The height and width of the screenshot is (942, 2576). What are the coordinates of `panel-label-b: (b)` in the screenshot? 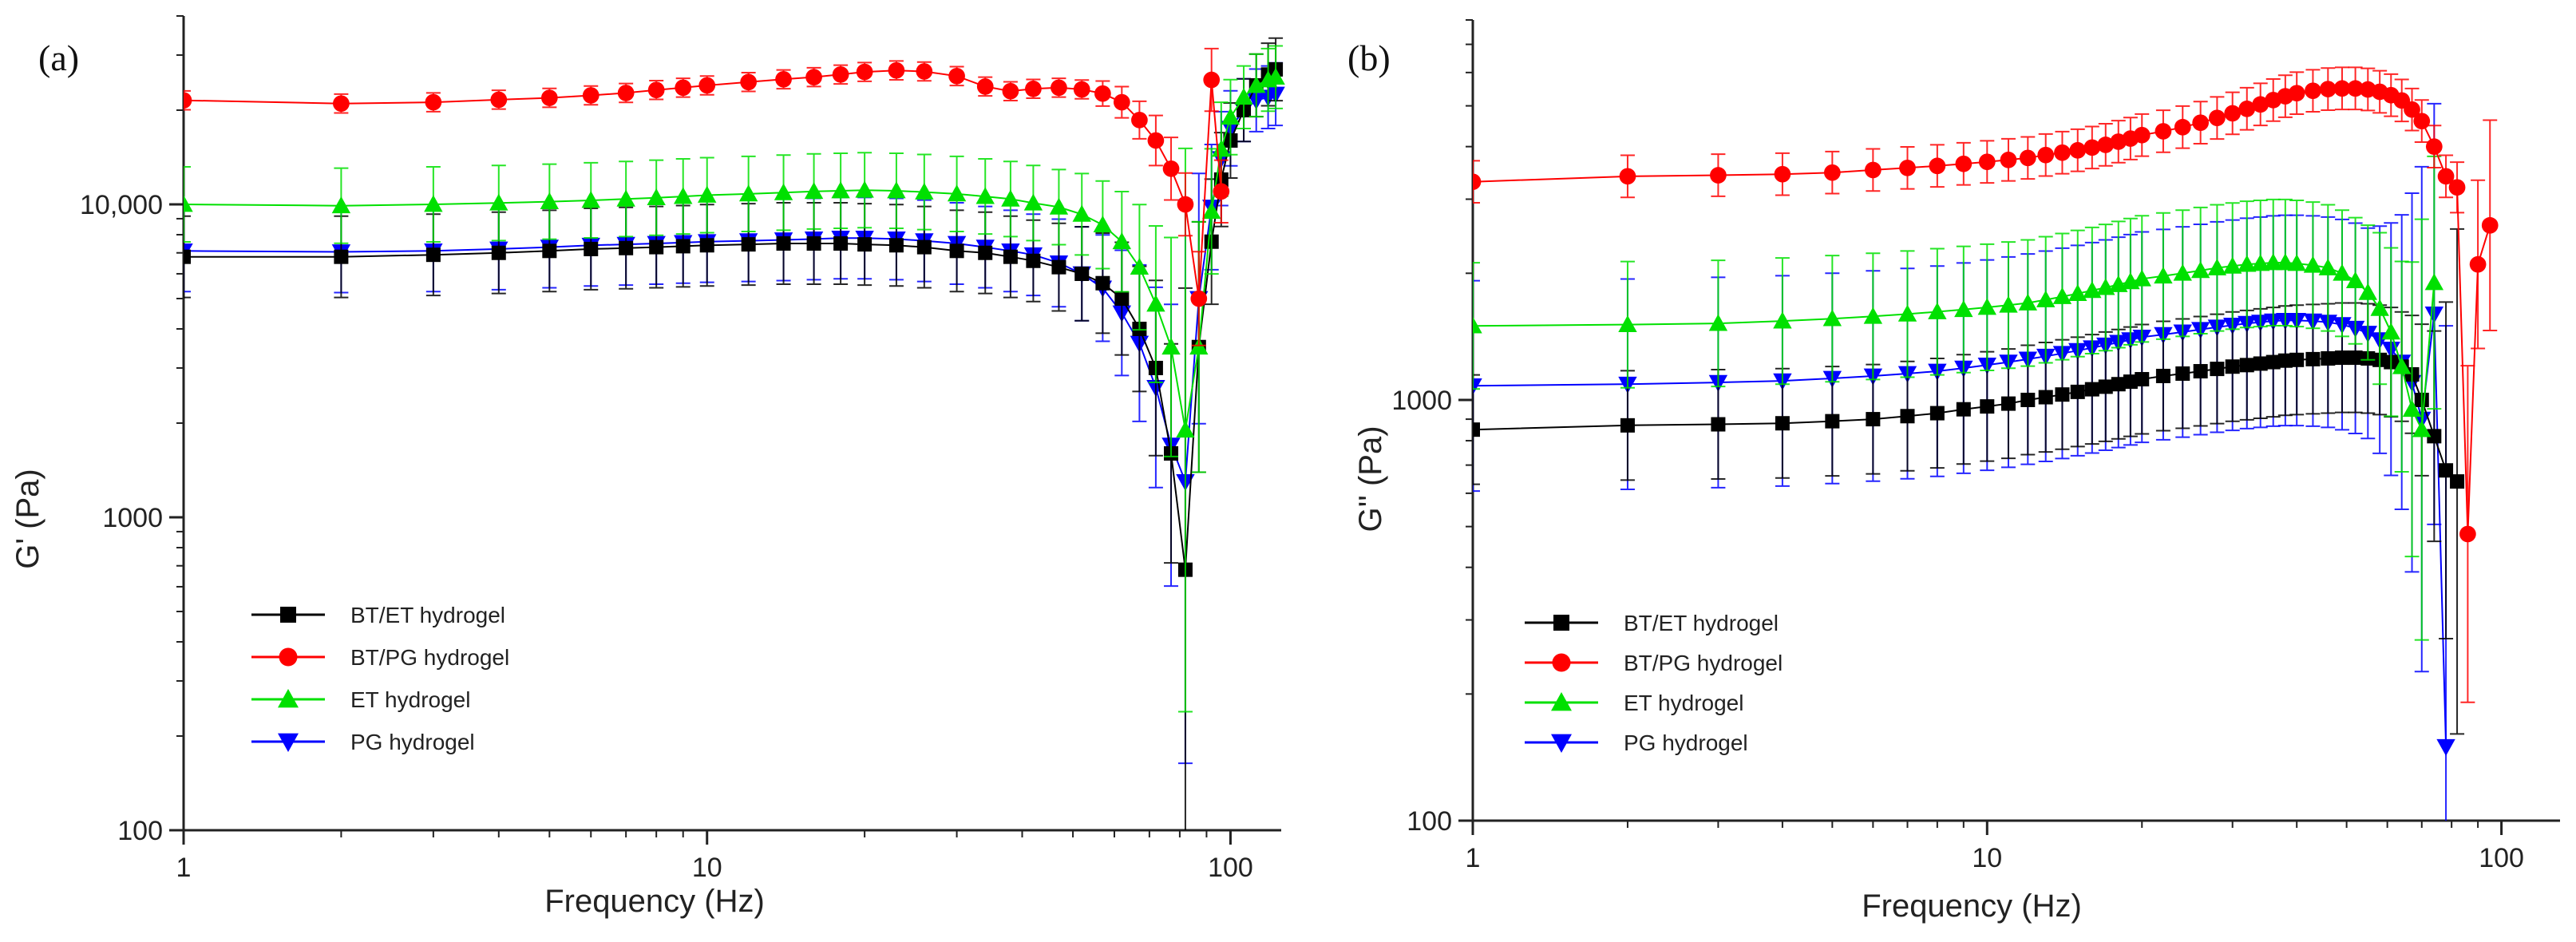 It's located at (1369, 58).